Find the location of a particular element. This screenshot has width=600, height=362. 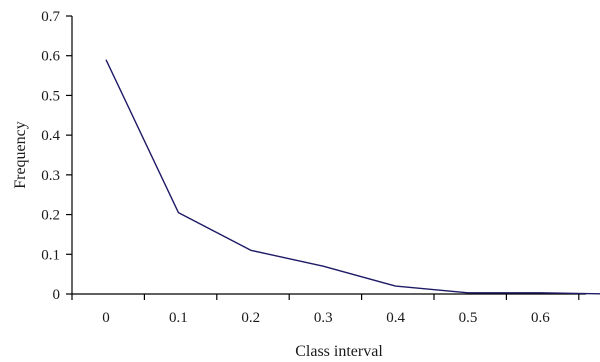

x-tick-label: 0.5 is located at coordinates (468, 318).